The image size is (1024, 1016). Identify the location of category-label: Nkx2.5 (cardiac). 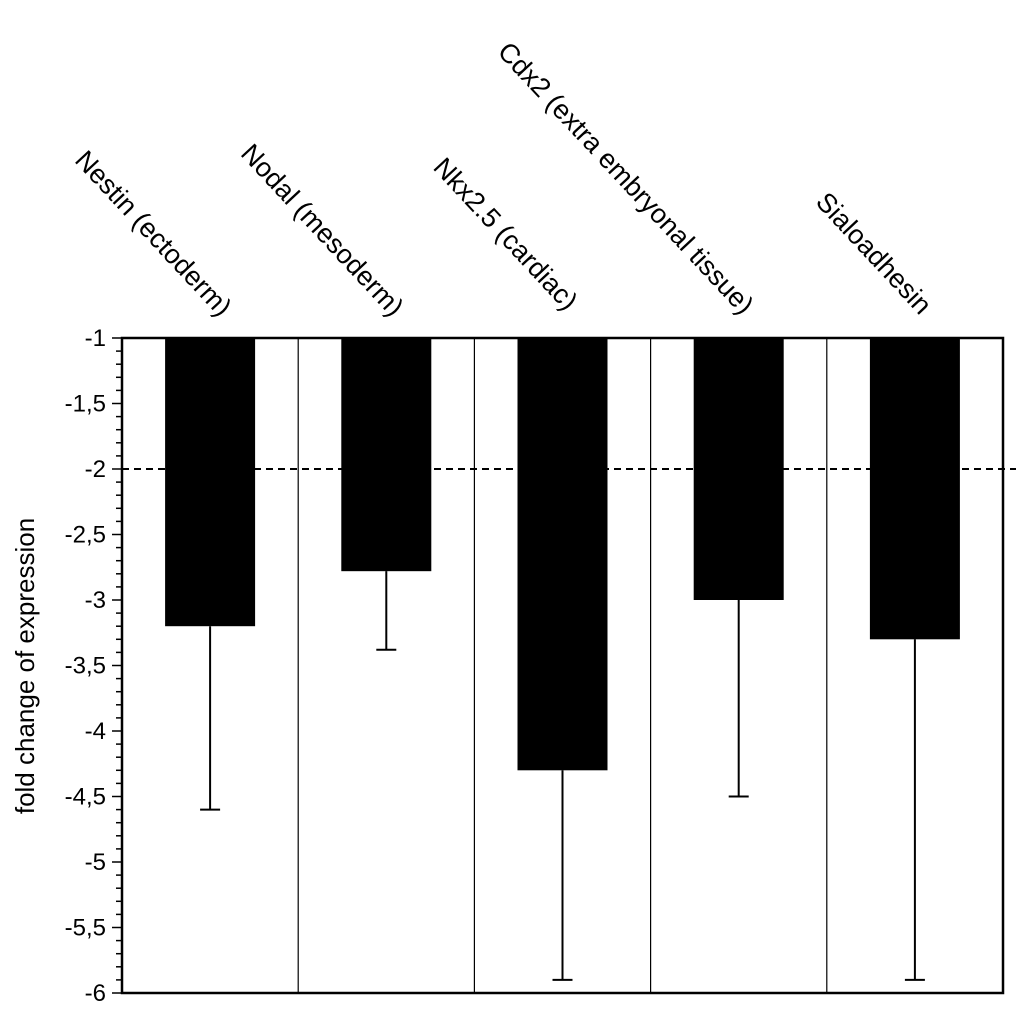
(506, 234).